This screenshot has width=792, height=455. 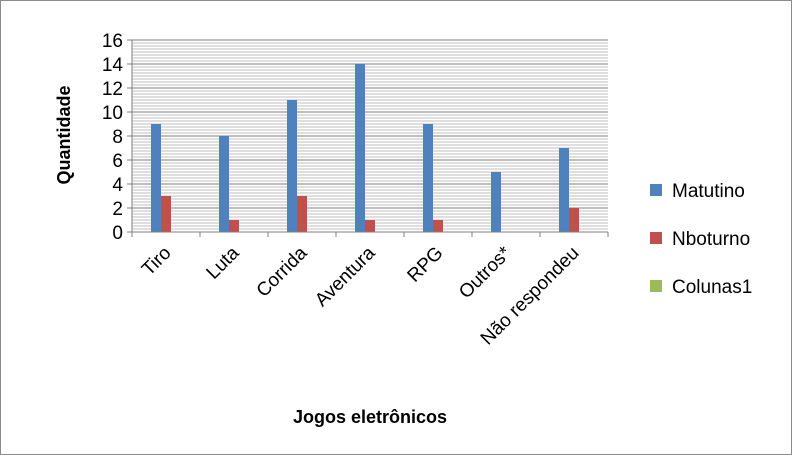 I want to click on y-tick-label: 10, so click(x=112, y=113).